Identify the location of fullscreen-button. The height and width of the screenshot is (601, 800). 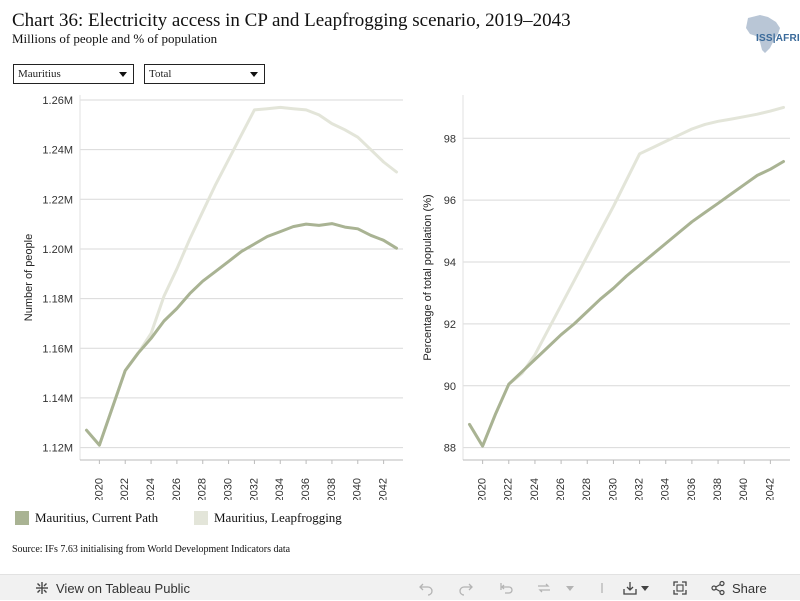
(680, 588).